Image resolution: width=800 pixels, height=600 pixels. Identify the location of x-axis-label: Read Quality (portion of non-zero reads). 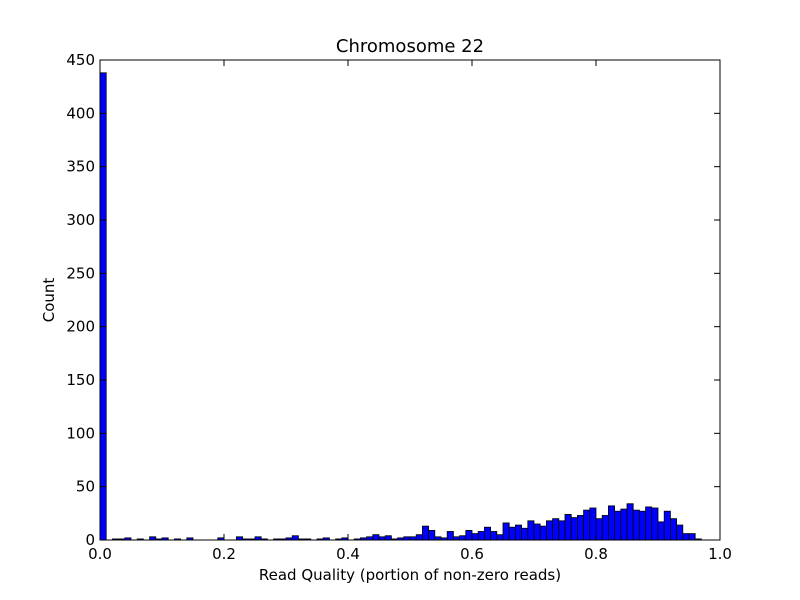
(410, 575).